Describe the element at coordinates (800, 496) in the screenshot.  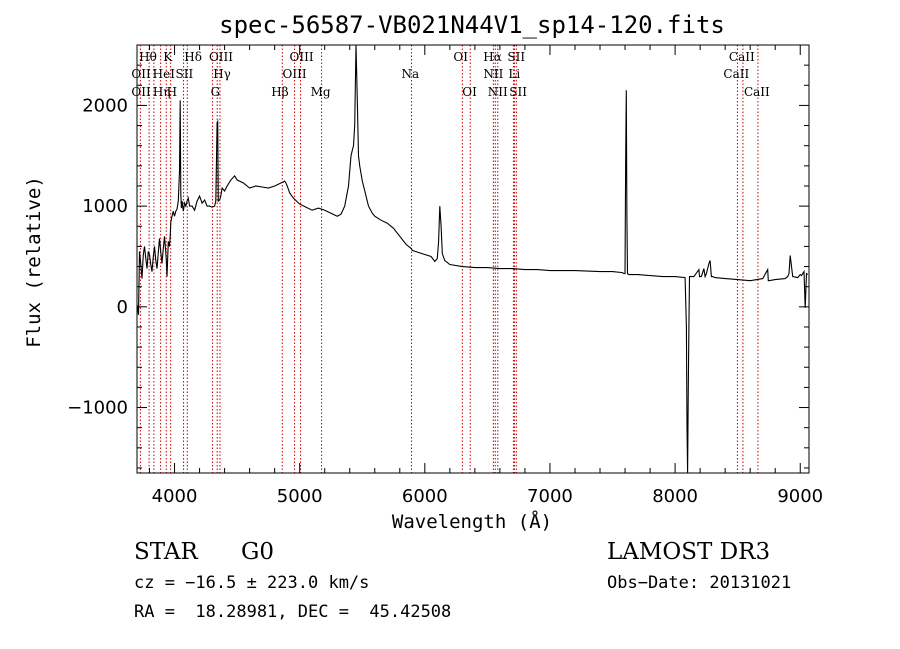
I see `x-tick-label: 9000` at that location.